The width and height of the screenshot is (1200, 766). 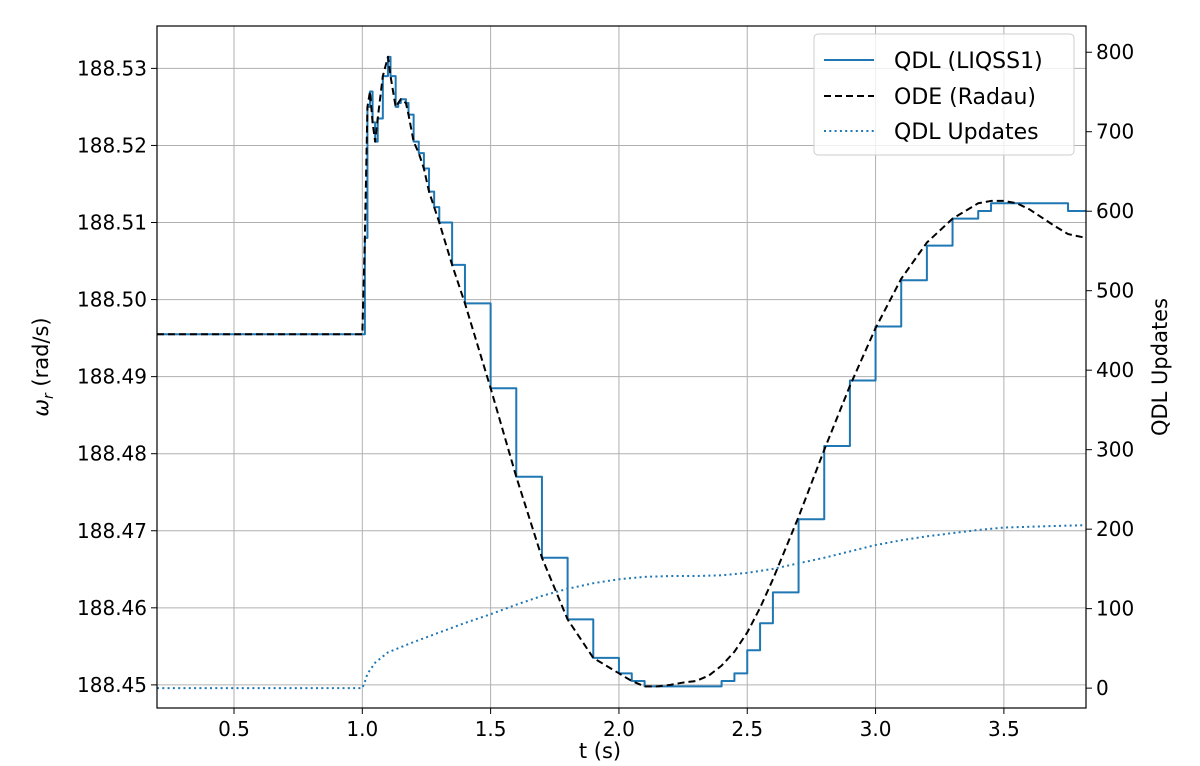 What do you see at coordinates (876, 729) in the screenshot?
I see `x-tick-label: 3.0` at bounding box center [876, 729].